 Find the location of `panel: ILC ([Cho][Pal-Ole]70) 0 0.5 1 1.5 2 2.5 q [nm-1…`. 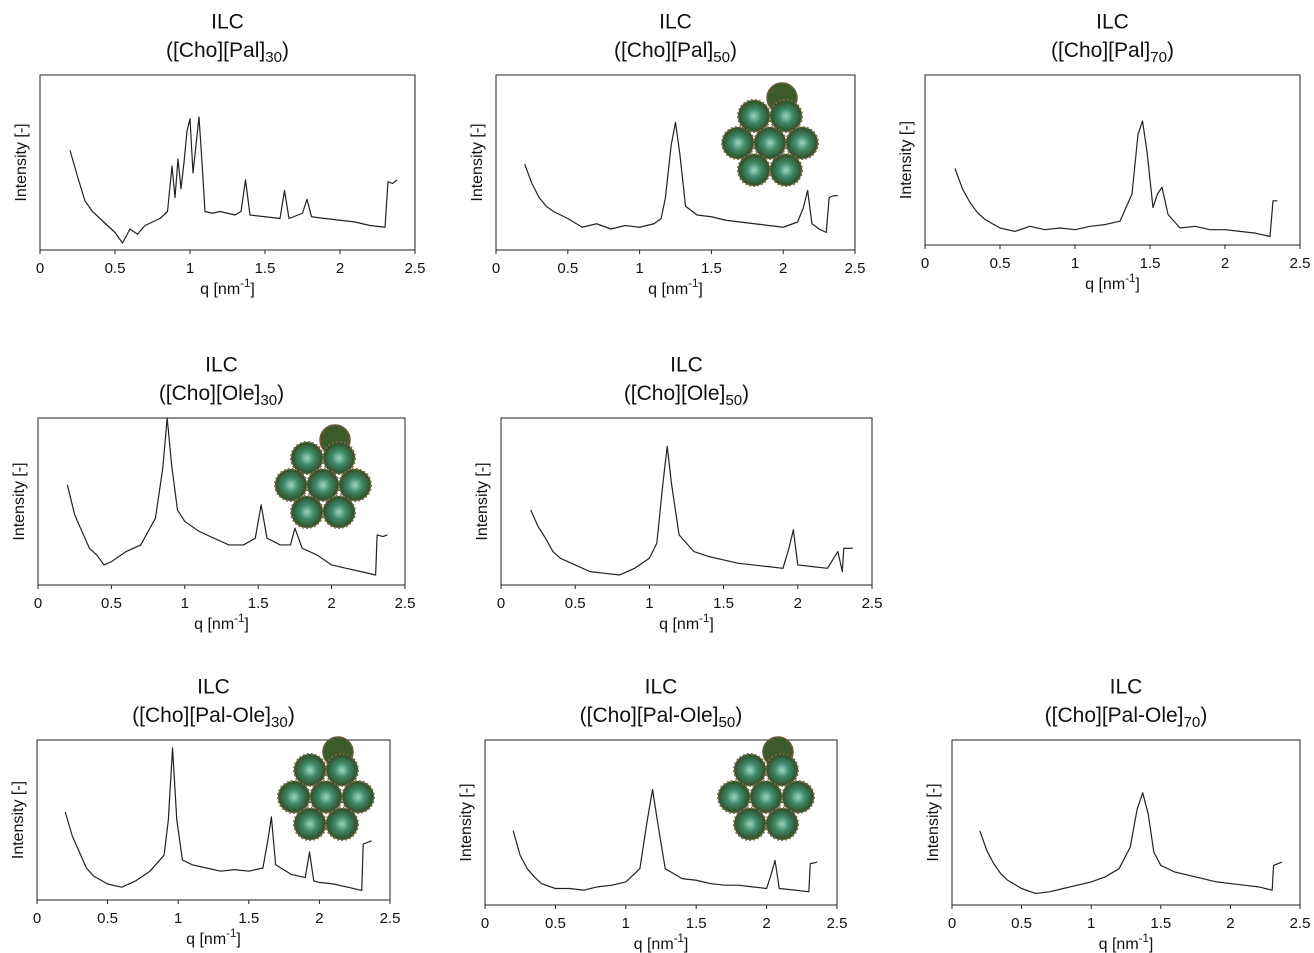

panel: ILC ([Cho][Pal-Ole]70) 0 0.5 1 1.5 2 2.5 q [nm-1… is located at coordinates (1117, 814).